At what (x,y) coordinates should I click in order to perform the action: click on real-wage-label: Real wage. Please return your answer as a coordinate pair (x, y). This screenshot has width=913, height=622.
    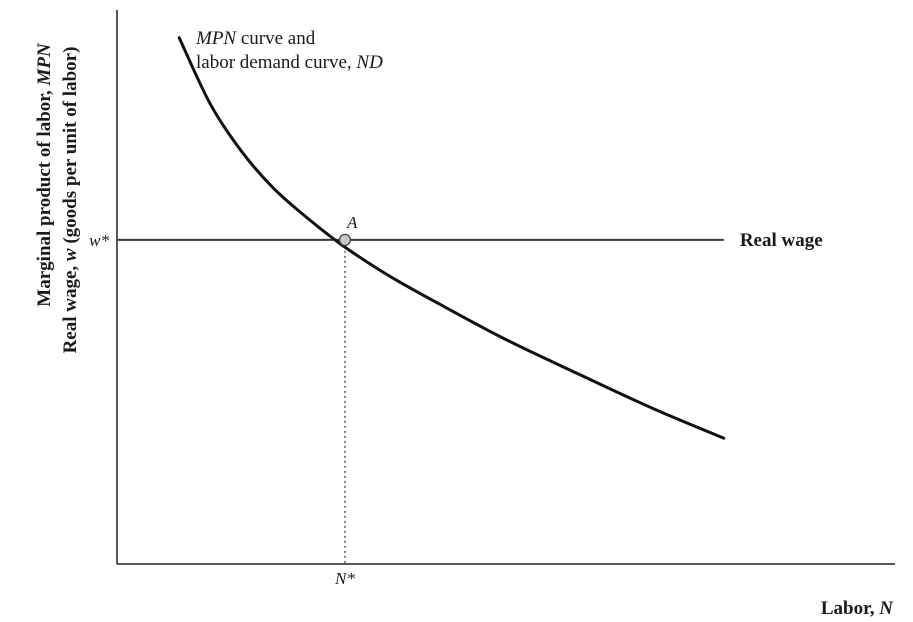
    Looking at the image, I should click on (781, 240).